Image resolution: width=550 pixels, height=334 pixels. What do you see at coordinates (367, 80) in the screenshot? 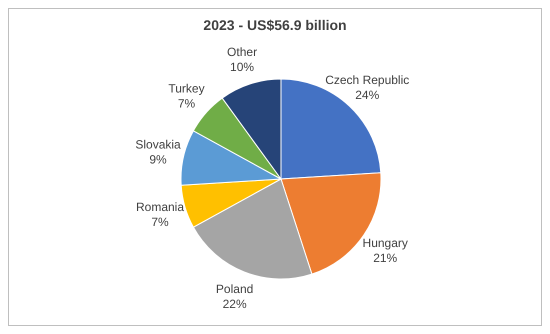
I see `slice-label: Czech Republic` at bounding box center [367, 80].